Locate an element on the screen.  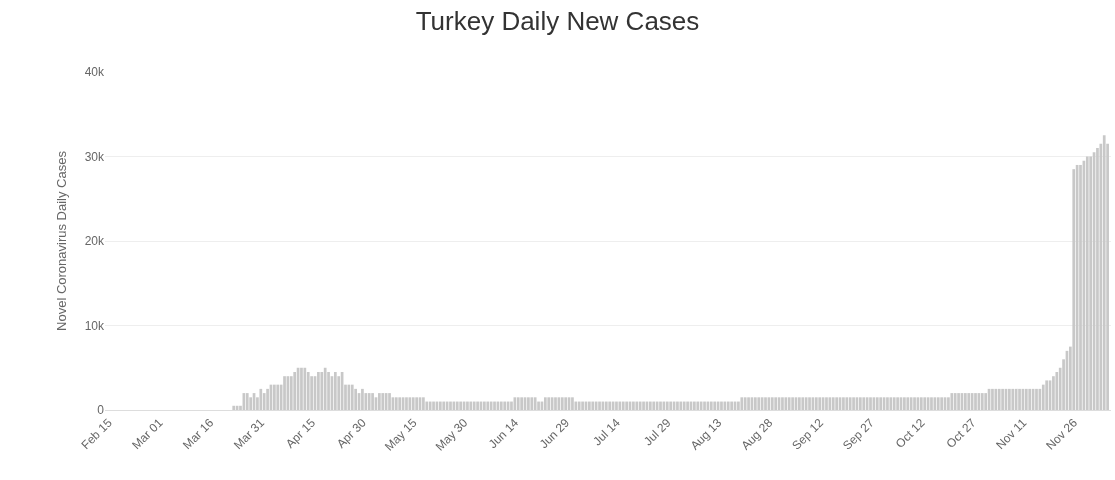
x-tick-label: Apr 15 is located at coordinates (301, 433).